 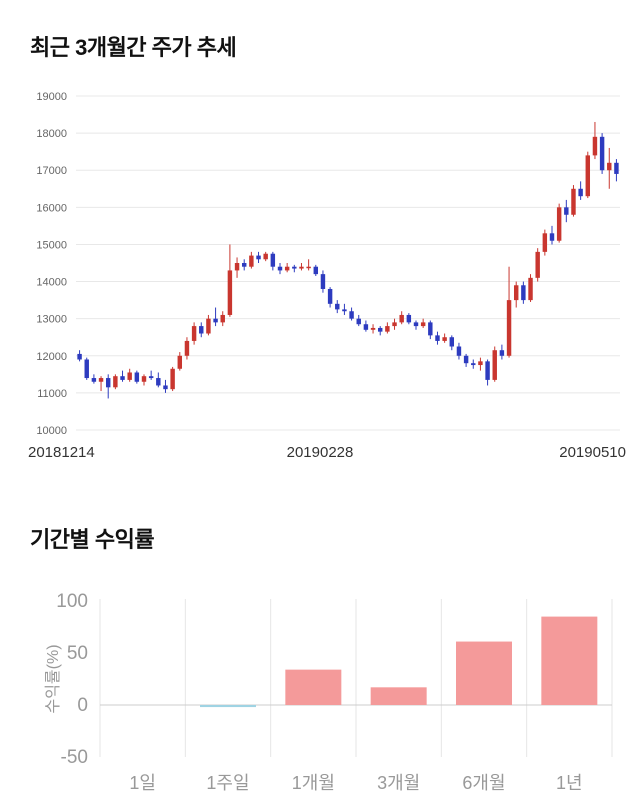 I want to click on y-tick-label: 12000, so click(x=51, y=357).